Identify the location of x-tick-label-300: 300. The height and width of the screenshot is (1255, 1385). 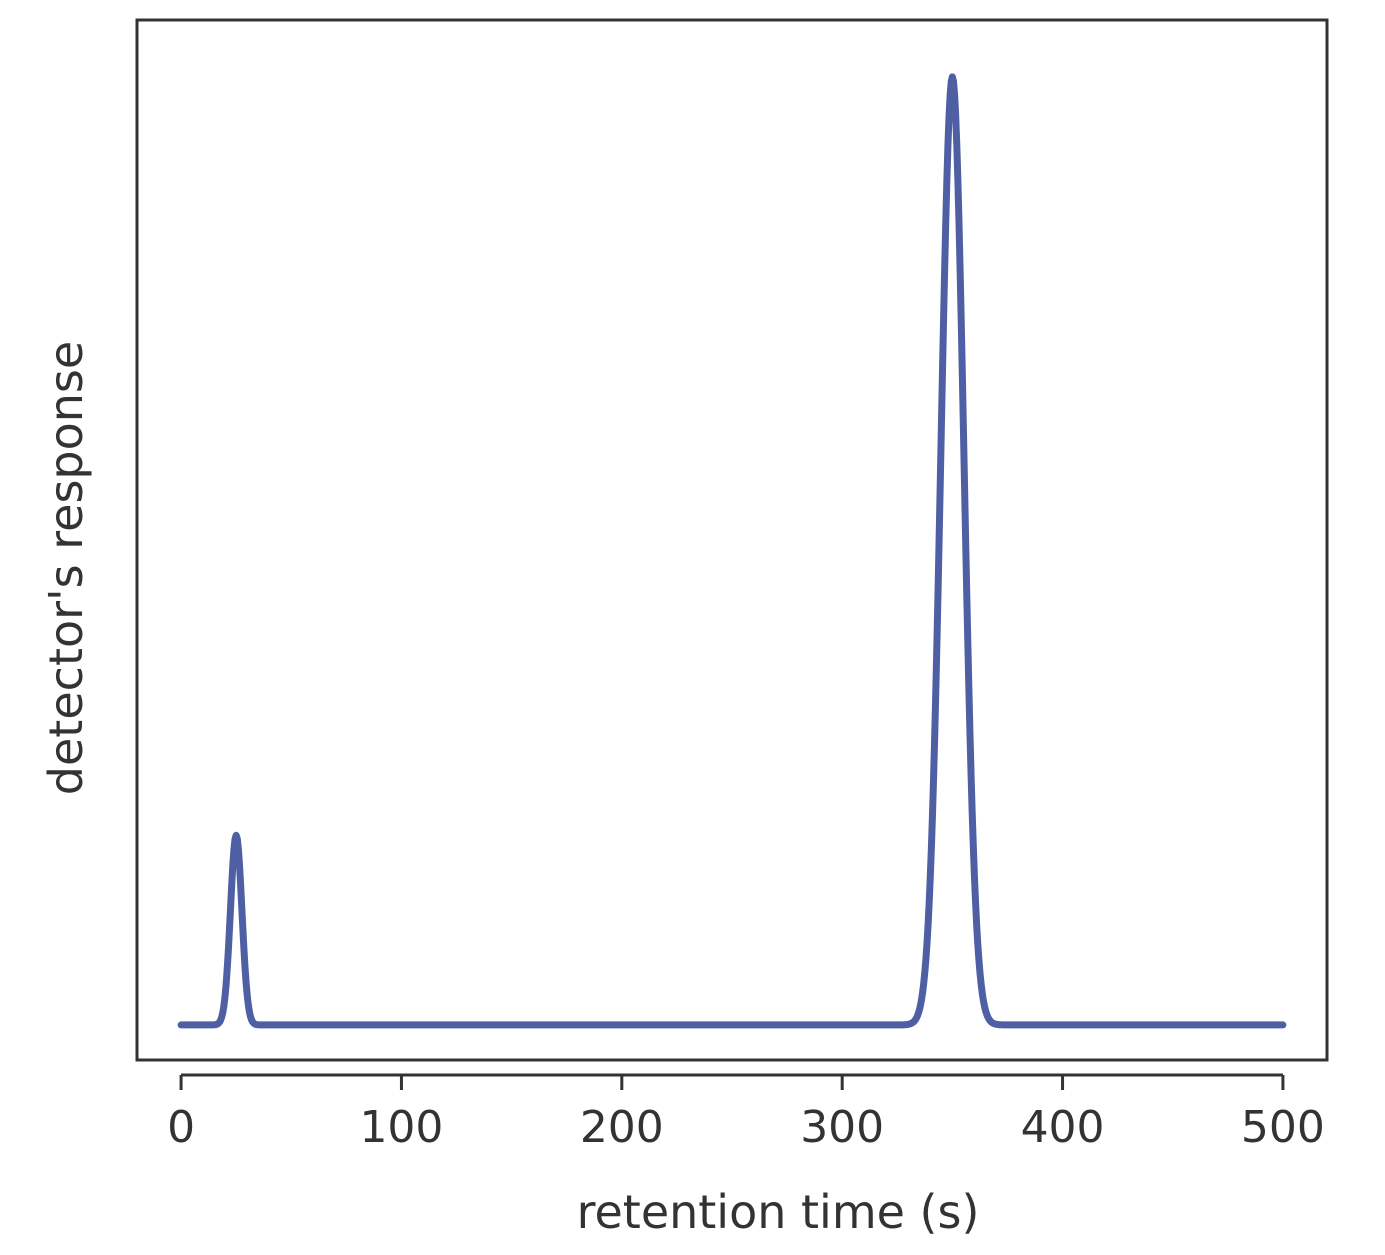
(842, 1127).